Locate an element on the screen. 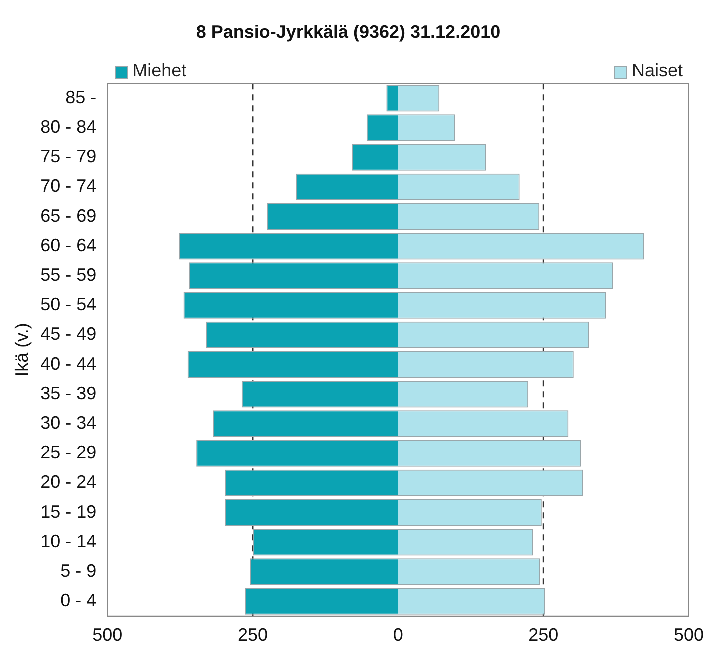 This screenshot has width=719, height=658. chart-title: 8 Pansio-Jyrkkälä (9362) 31.12.2010 is located at coordinates (348, 32).